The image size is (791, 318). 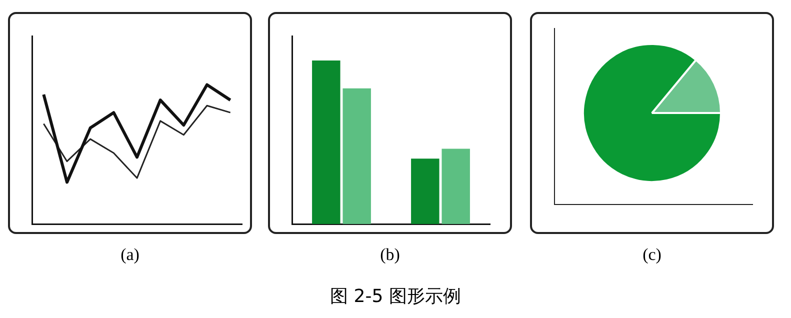 I want to click on text: (b), so click(x=390, y=255).